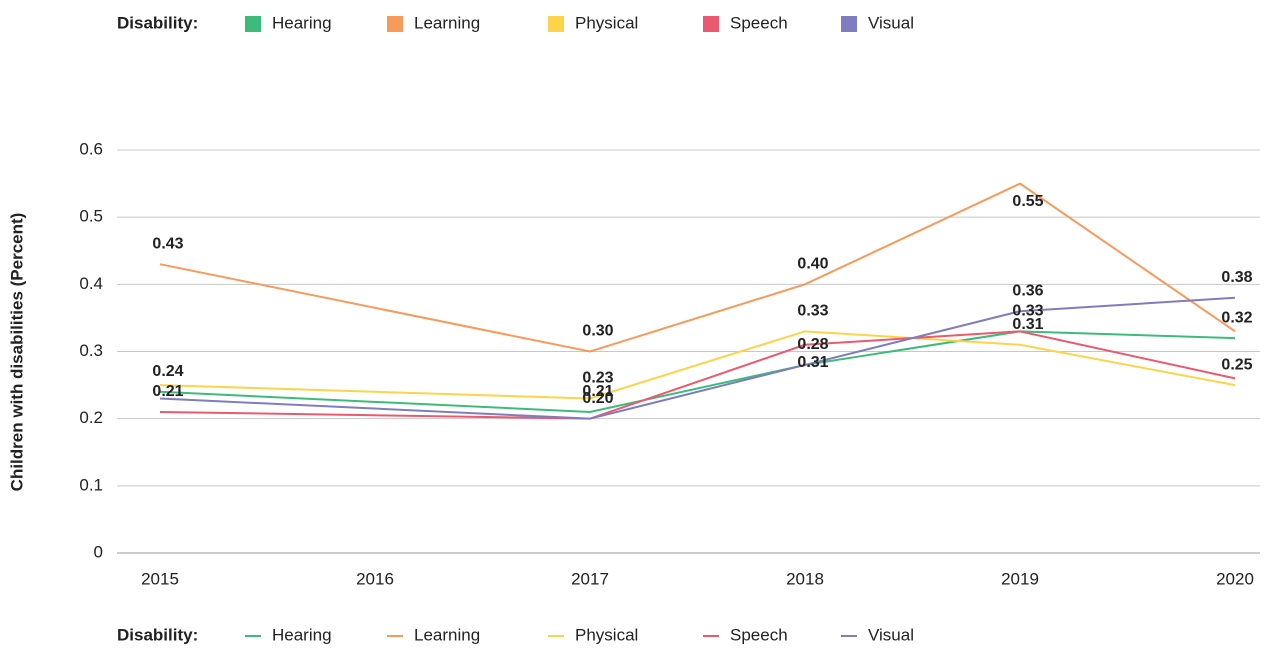 This screenshot has height=650, width=1271. I want to click on data-label: 0.24, so click(167, 371).